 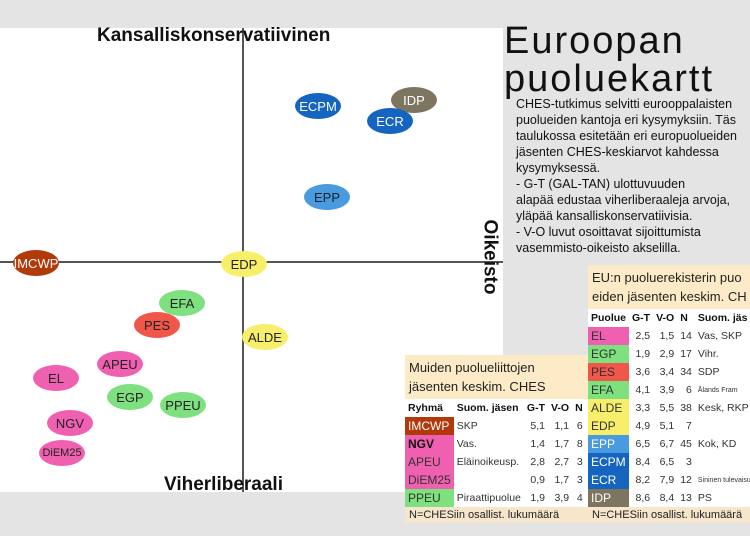 I want to click on intro-line: taulukossa esitetään eri europuolueiden, so click(x=626, y=136).